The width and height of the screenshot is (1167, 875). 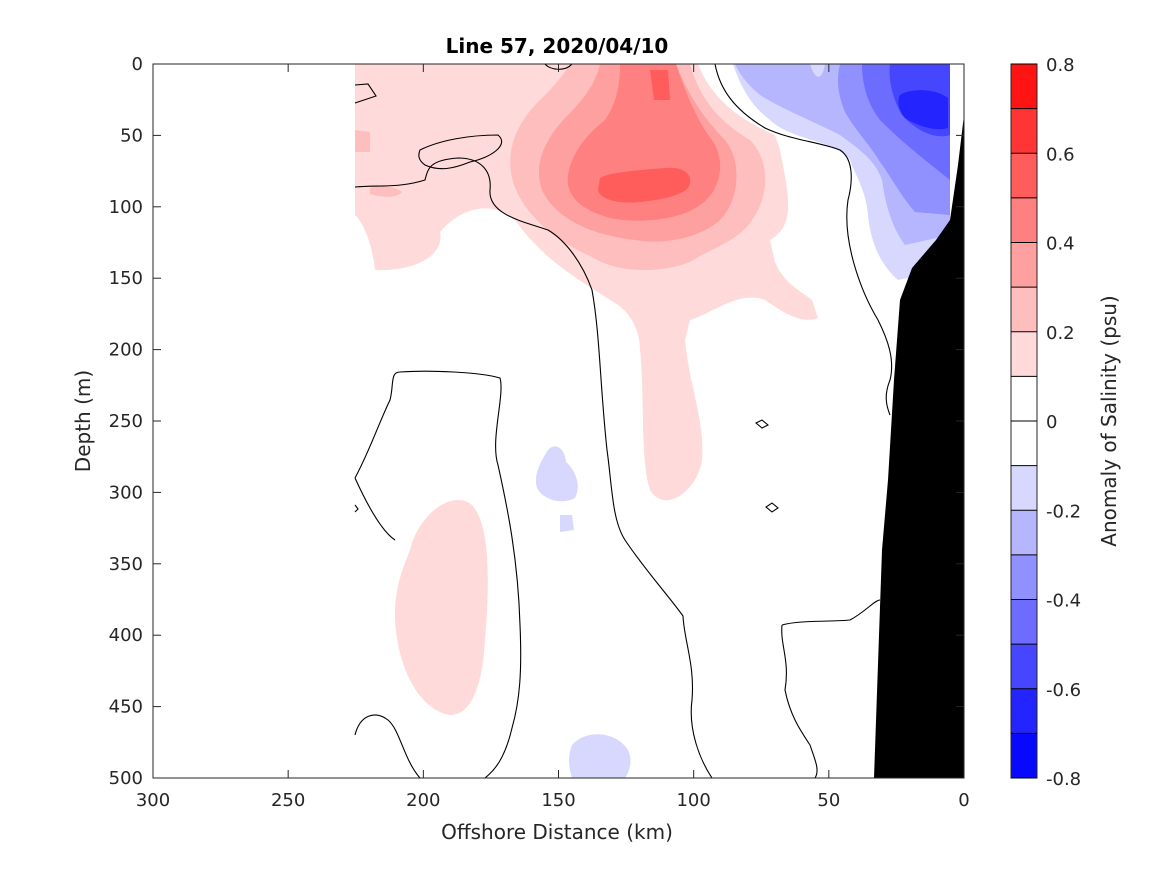 I want to click on colorbar-tick-label: 0.8, so click(x=1060, y=65).